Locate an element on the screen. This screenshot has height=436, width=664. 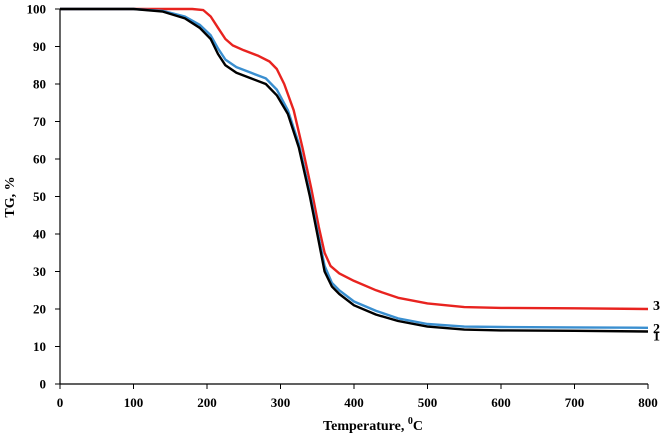
x-tick-label: 400 is located at coordinates (354, 402).